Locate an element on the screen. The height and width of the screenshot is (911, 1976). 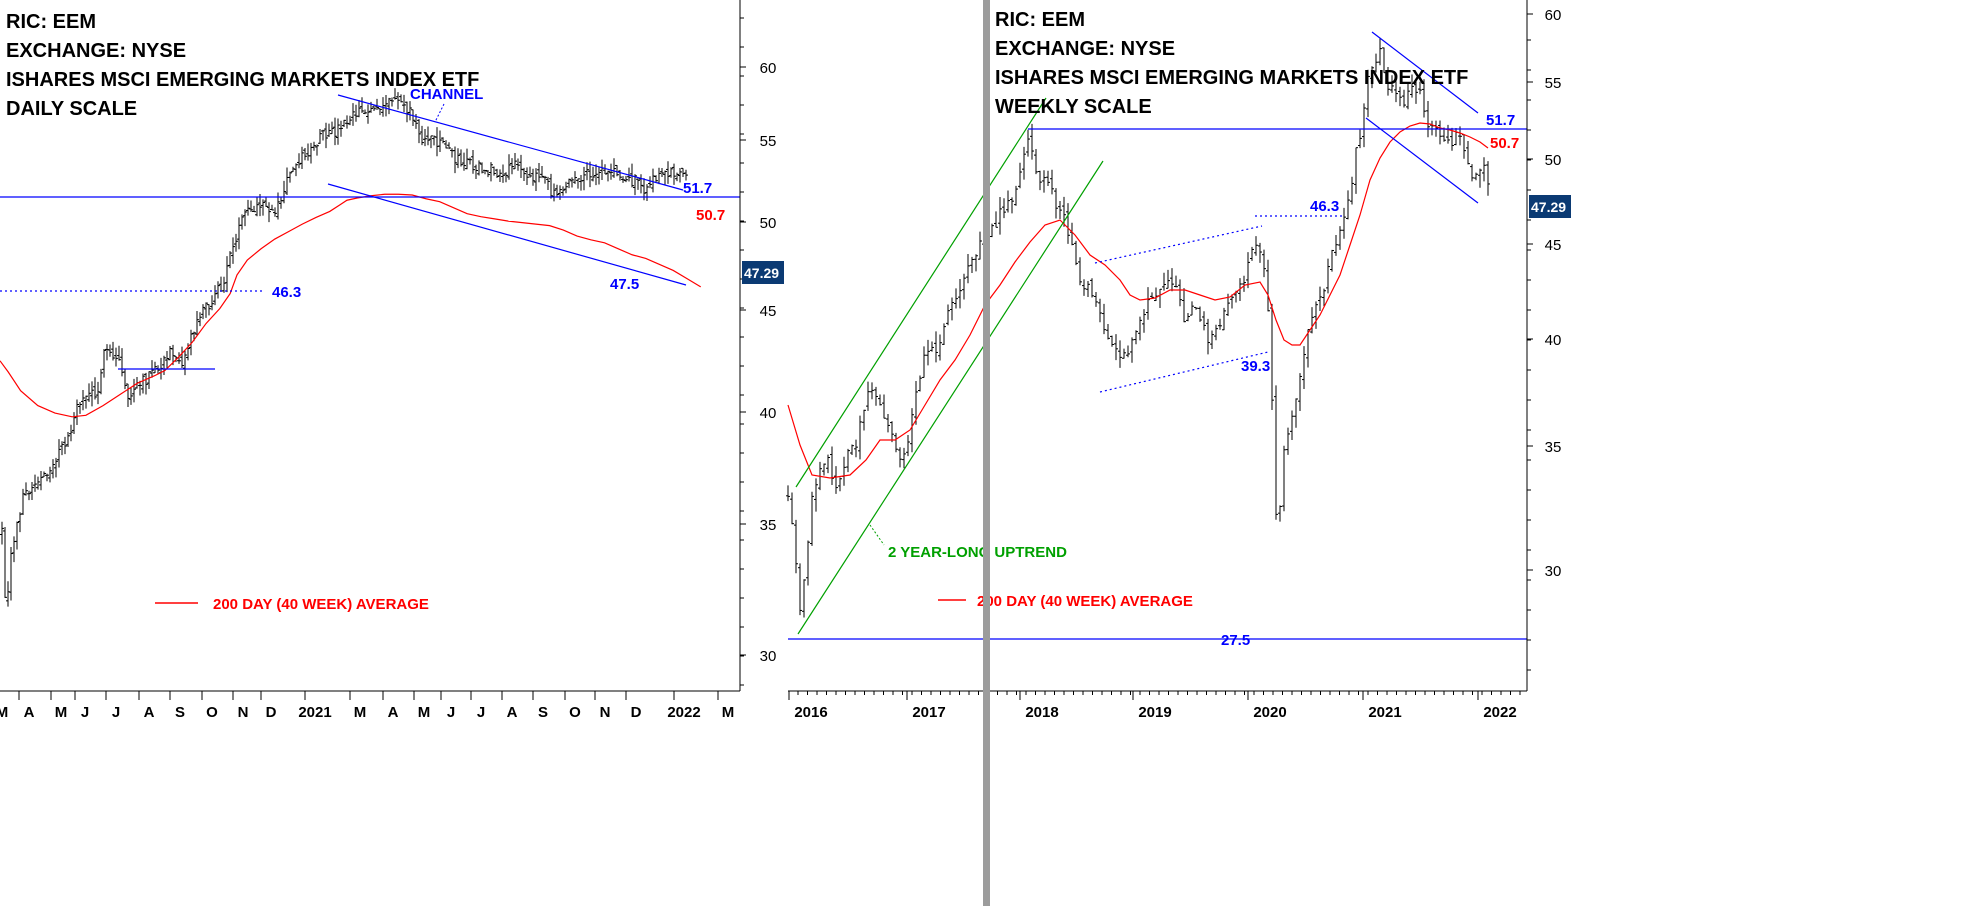
daily-x-tick-label: 2021 is located at coordinates (314, 712).